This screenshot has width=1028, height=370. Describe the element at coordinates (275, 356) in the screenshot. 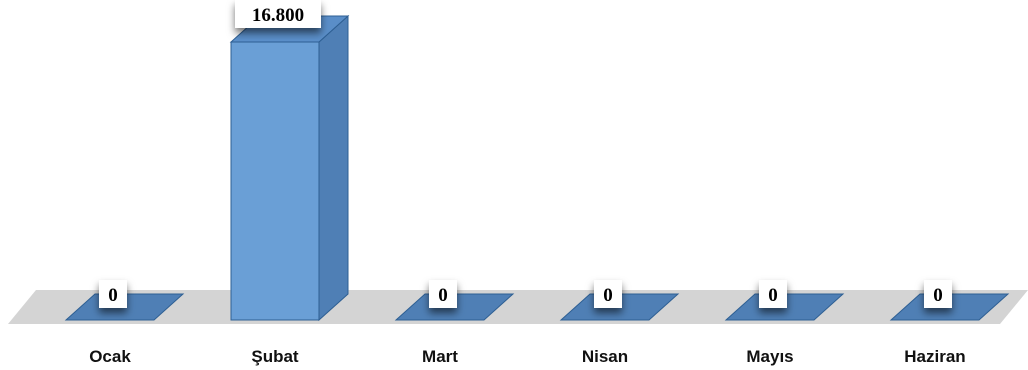

I see `category-label-2: Şubat` at that location.